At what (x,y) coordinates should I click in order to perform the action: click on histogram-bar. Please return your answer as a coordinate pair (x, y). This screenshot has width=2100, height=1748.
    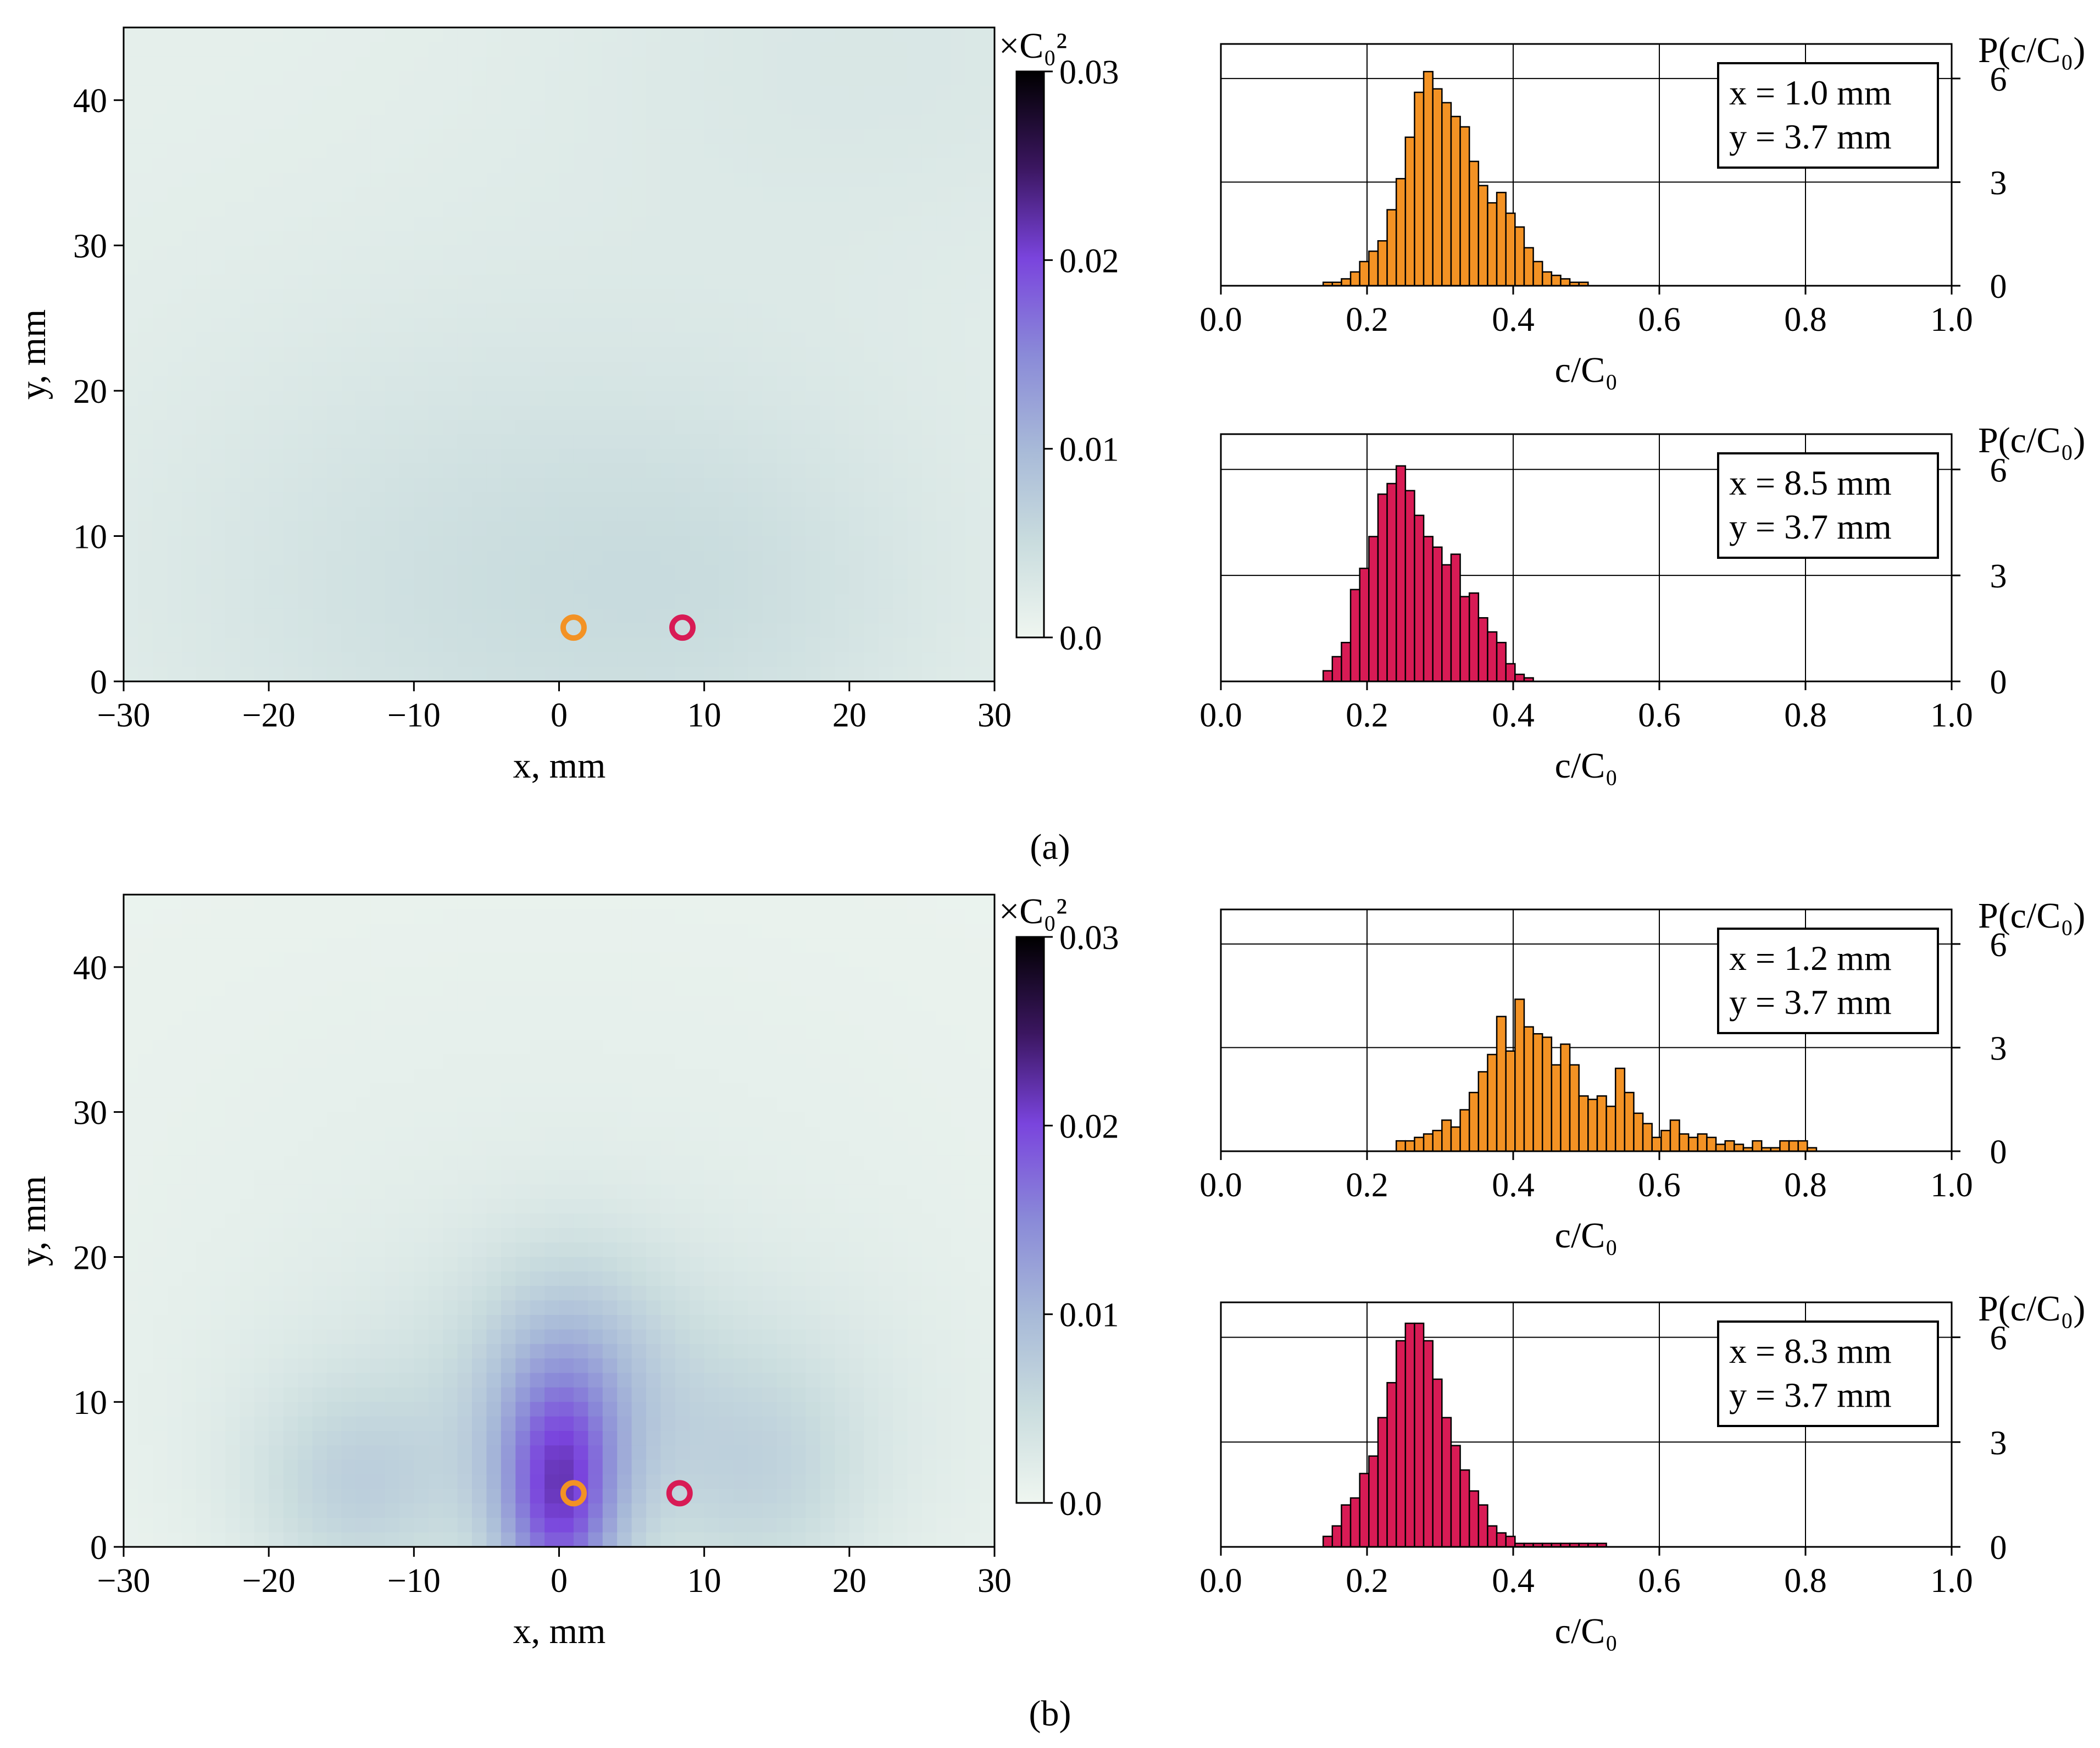
    Looking at the image, I should click on (1447, 194).